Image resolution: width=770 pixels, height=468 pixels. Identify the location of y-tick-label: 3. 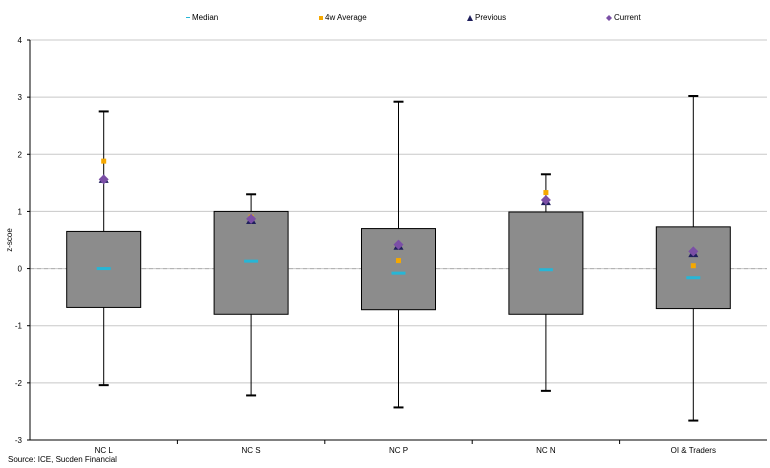
(20, 97).